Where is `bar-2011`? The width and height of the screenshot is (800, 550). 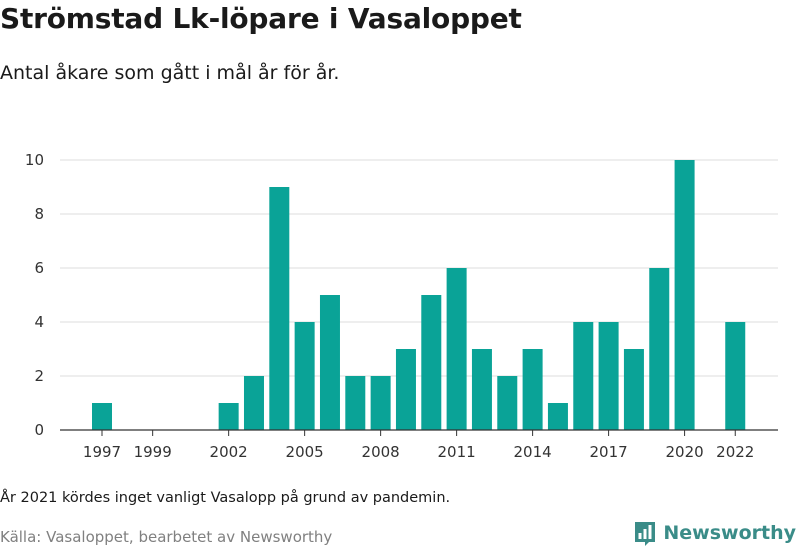
bar-2011 is located at coordinates (456, 349).